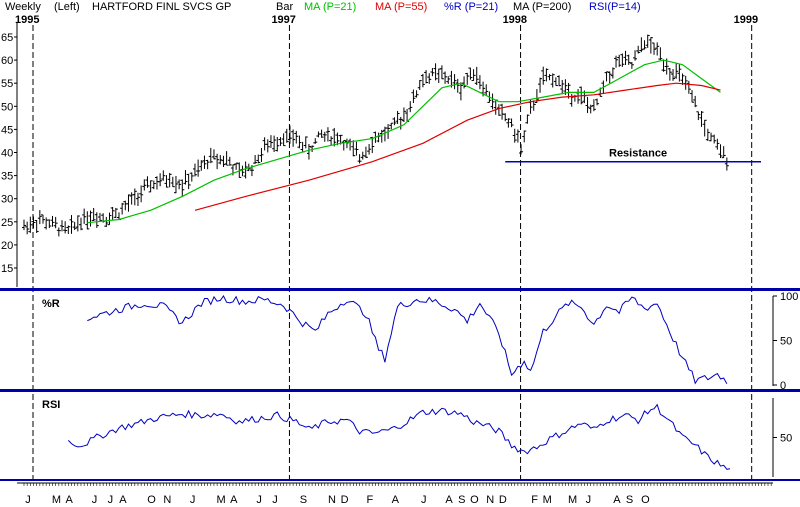 The width and height of the screenshot is (800, 507). What do you see at coordinates (151, 500) in the screenshot?
I see `x-tick-label: O` at bounding box center [151, 500].